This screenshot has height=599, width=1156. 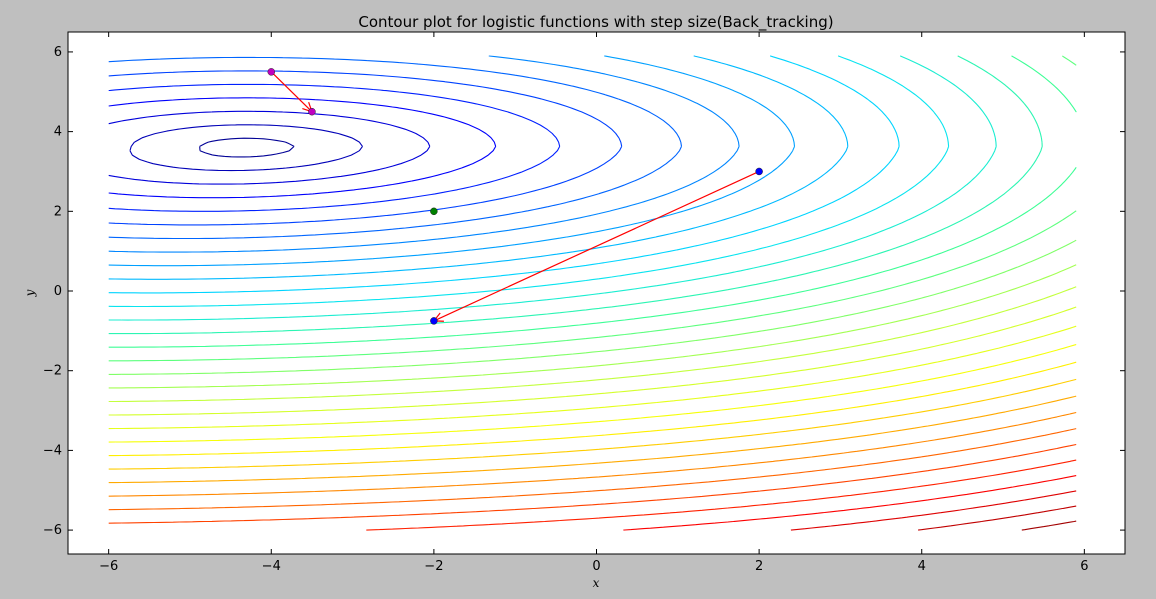 I want to click on x-tick-label: −4, so click(x=271, y=566).